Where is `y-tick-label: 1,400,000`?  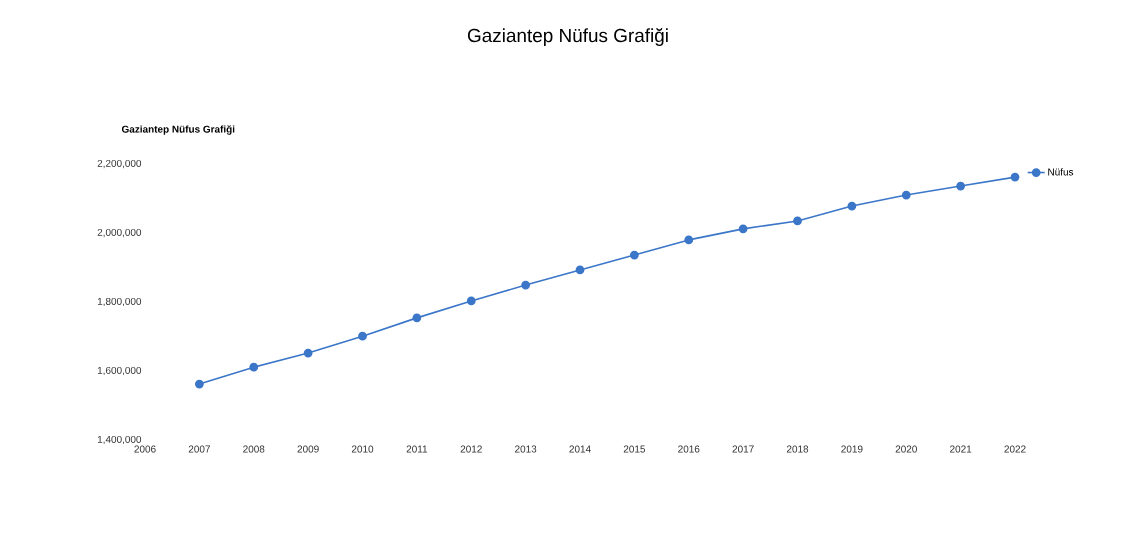 y-tick-label: 1,400,000 is located at coordinates (119, 440).